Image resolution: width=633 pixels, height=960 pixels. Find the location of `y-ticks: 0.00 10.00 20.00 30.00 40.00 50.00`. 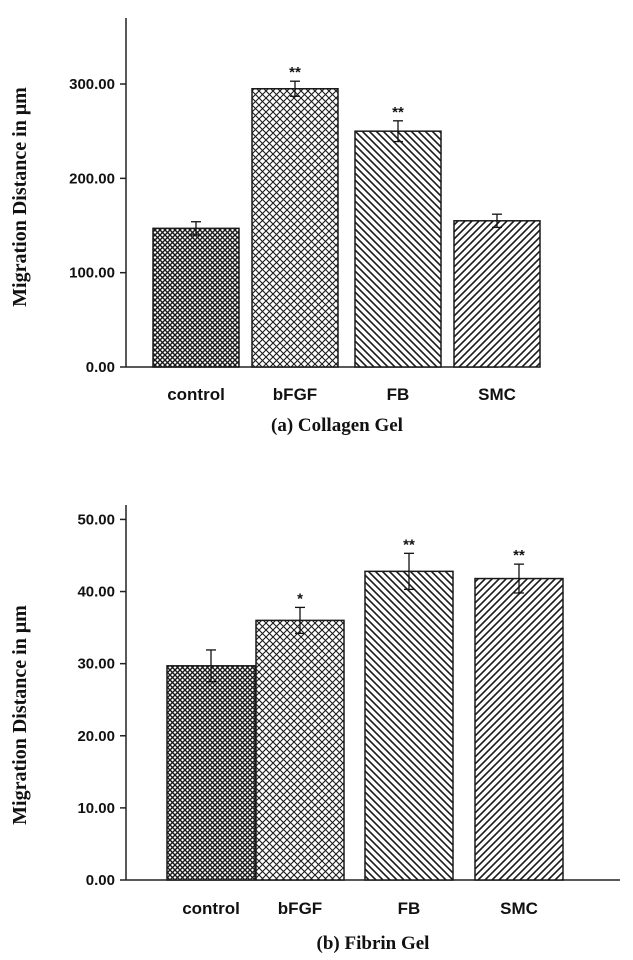

y-ticks: 0.00 10.00 20.00 30.00 40.00 50.00 is located at coordinates (101, 700).